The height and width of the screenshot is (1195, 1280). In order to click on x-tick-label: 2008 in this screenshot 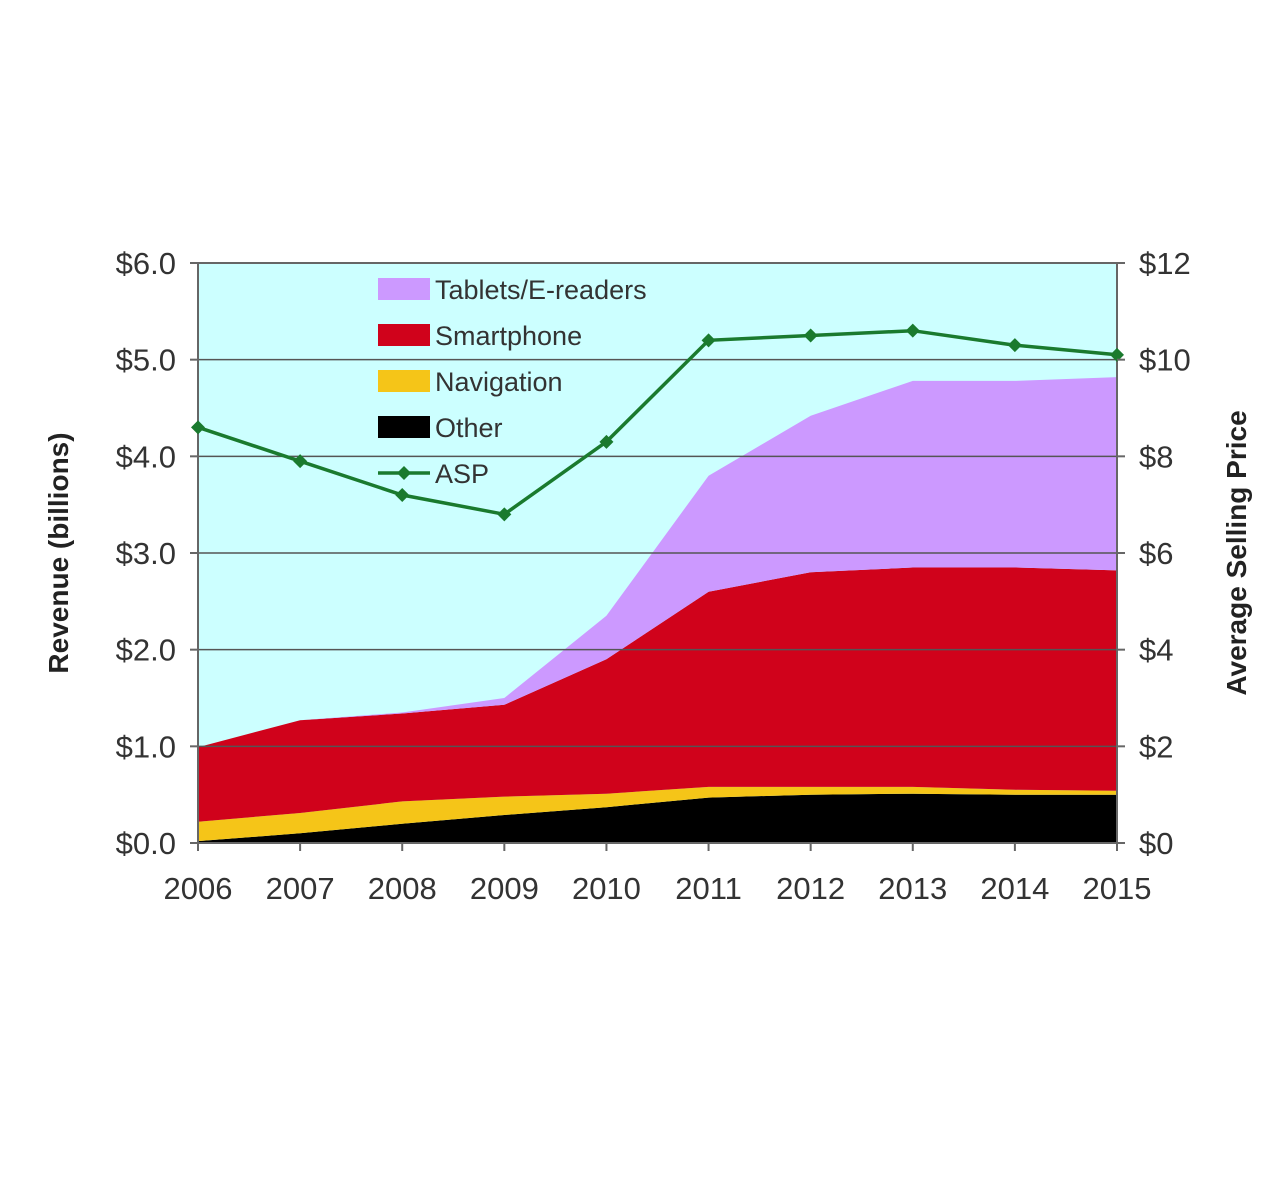, I will do `click(402, 888)`.